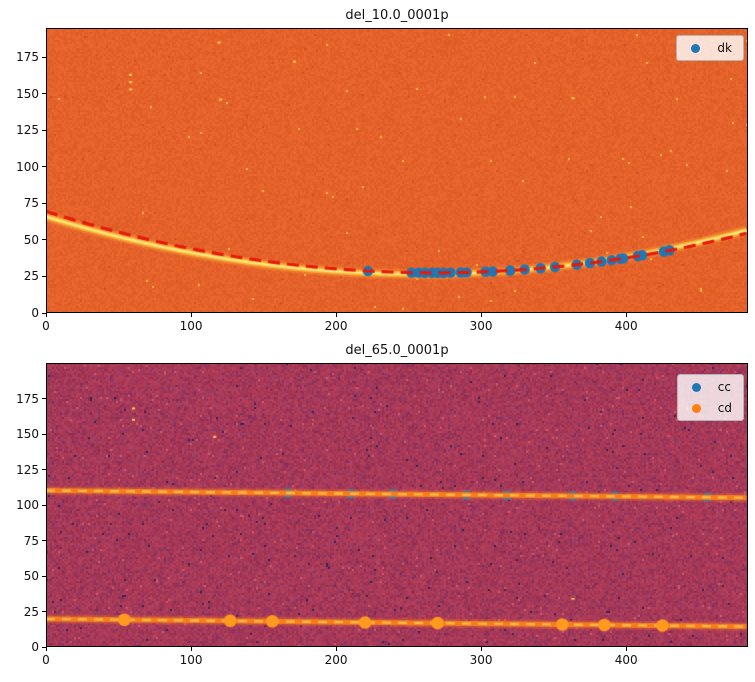 The image size is (755, 682). Describe the element at coordinates (724, 408) in the screenshot. I see `cd-legend-label: cd` at that location.